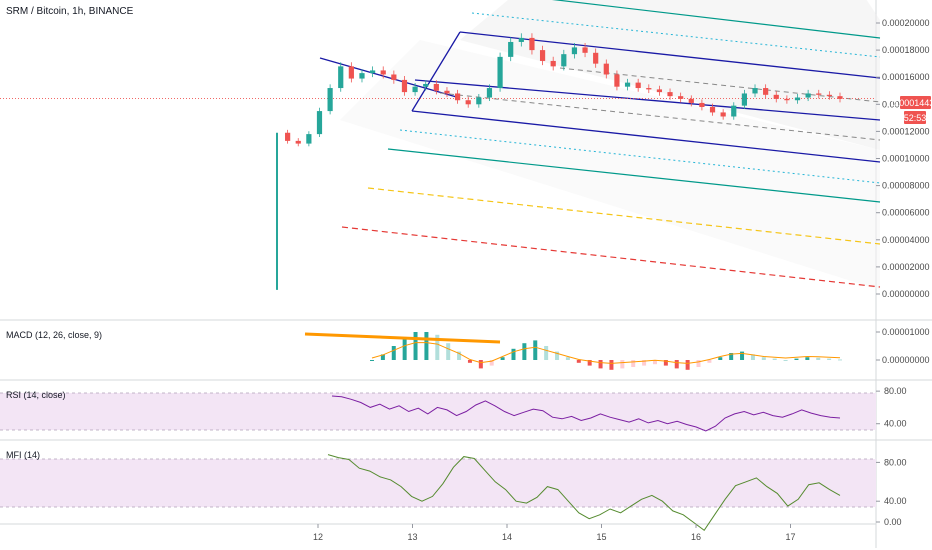 This screenshot has height=550, width=932. Describe the element at coordinates (906, 267) in the screenshot. I see `price-scale-label: 0.00002000` at that location.